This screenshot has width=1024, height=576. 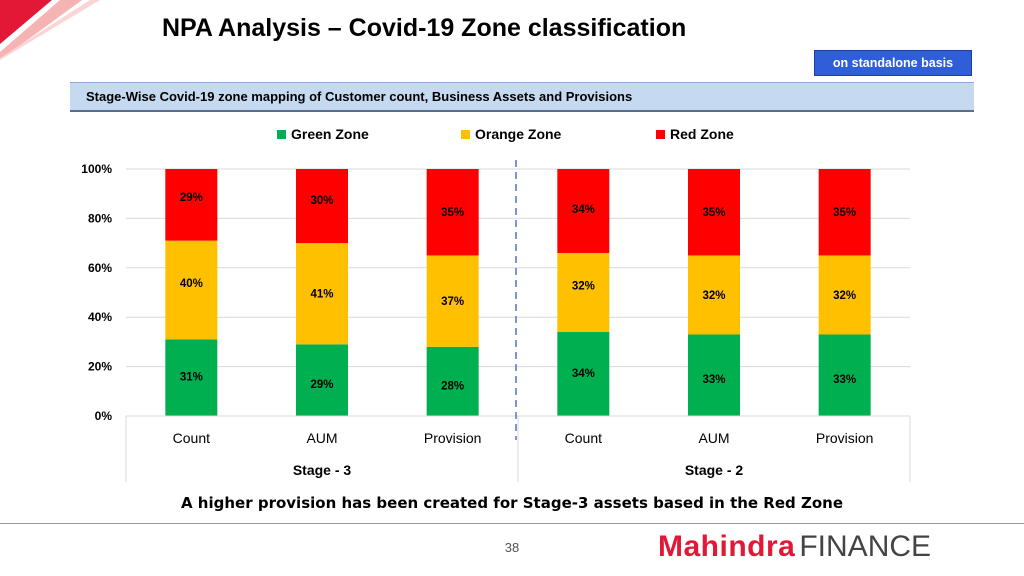 I want to click on data-label: 31%, so click(x=191, y=378).